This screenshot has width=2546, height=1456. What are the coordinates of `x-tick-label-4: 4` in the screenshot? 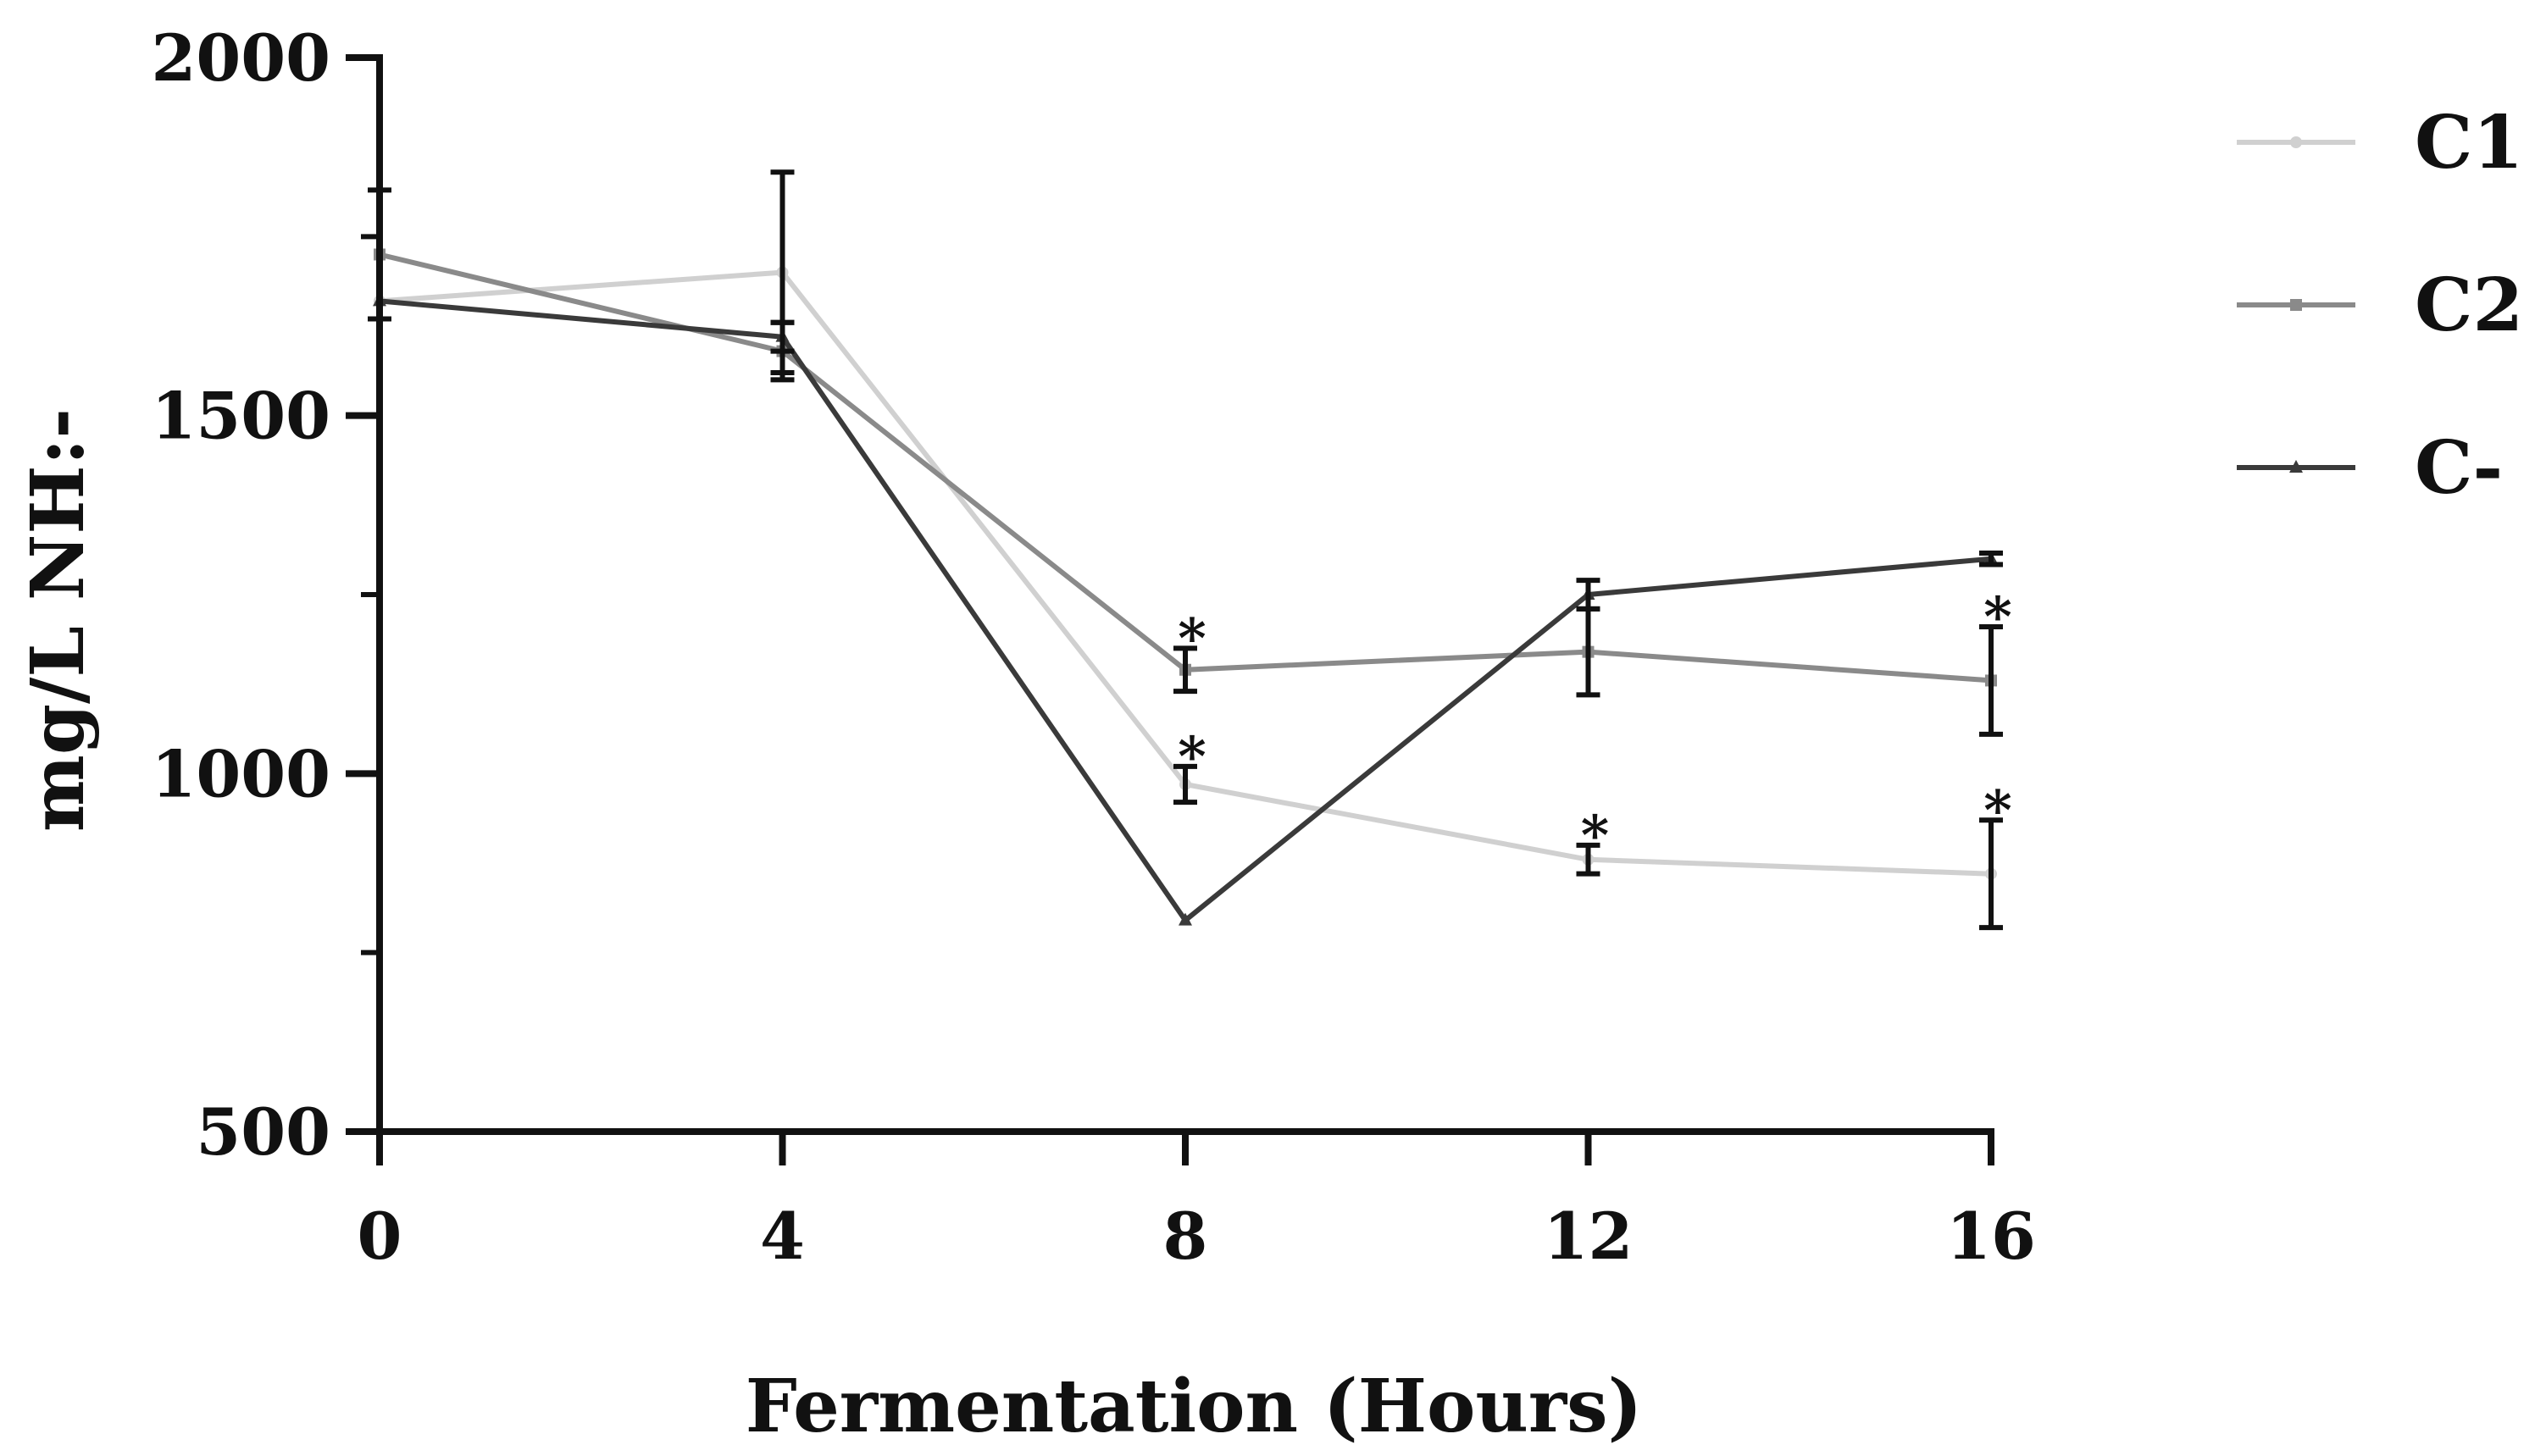 It's located at (783, 1237).